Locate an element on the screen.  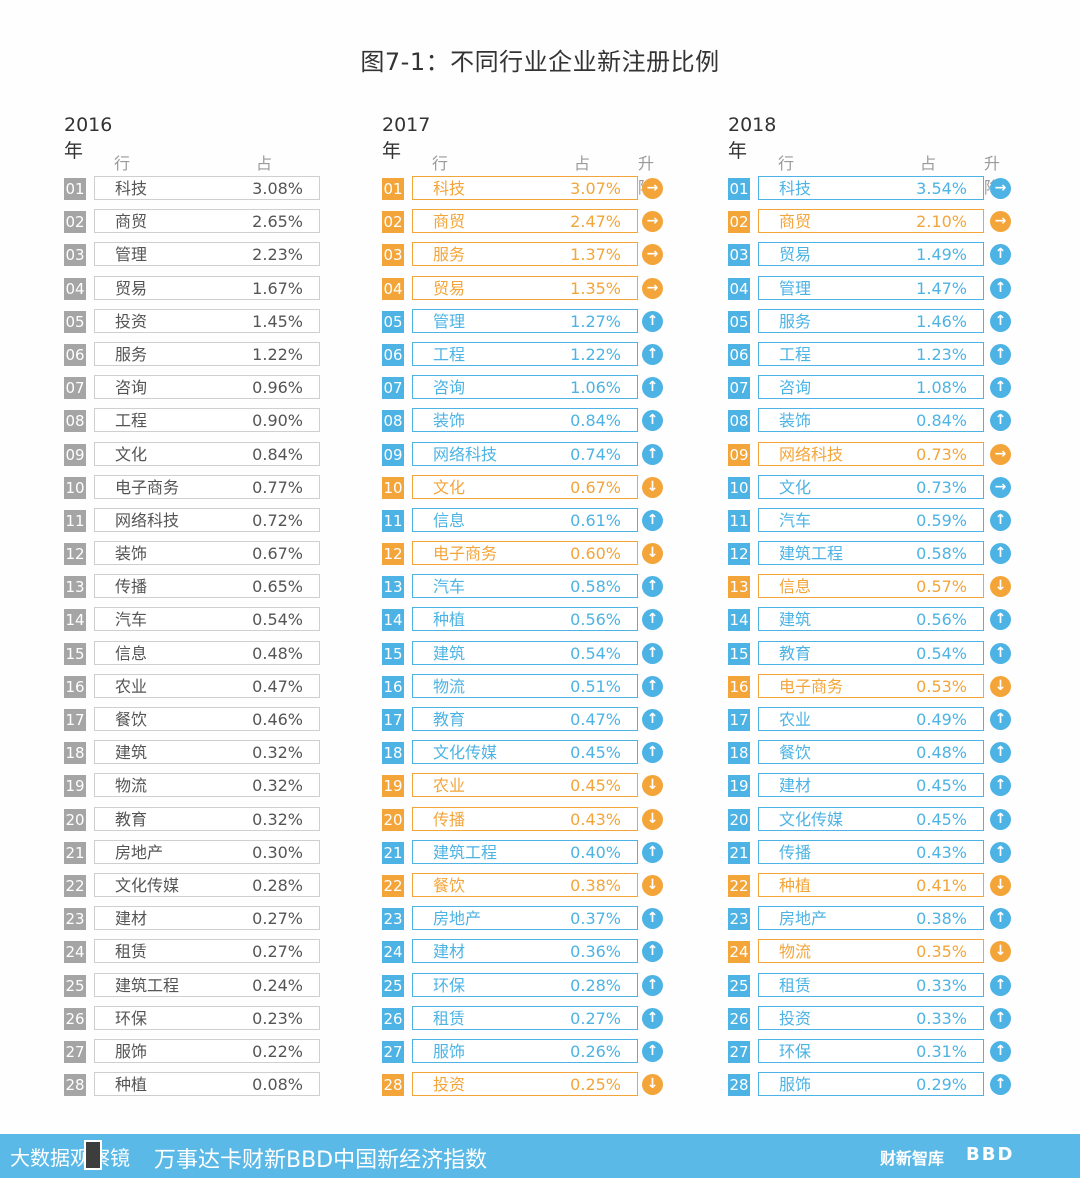
industry-name: 工程 is located at coordinates (449, 354).